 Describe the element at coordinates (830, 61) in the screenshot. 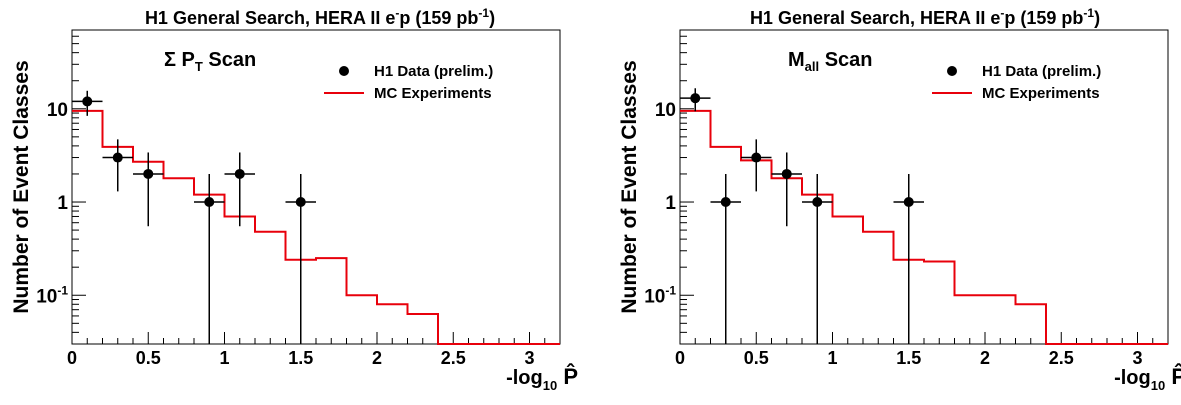

I see `panel-label: Mall Scan` at that location.